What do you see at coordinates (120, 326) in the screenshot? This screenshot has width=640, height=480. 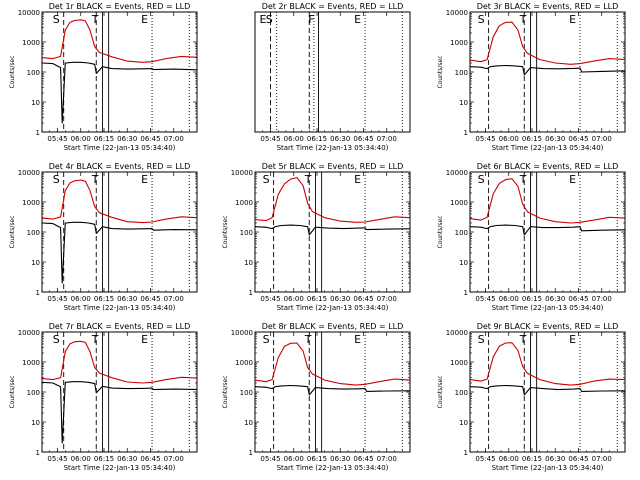 I see `panel-title: Det 7r BLACK = Events, RED = LLD` at bounding box center [120, 326].